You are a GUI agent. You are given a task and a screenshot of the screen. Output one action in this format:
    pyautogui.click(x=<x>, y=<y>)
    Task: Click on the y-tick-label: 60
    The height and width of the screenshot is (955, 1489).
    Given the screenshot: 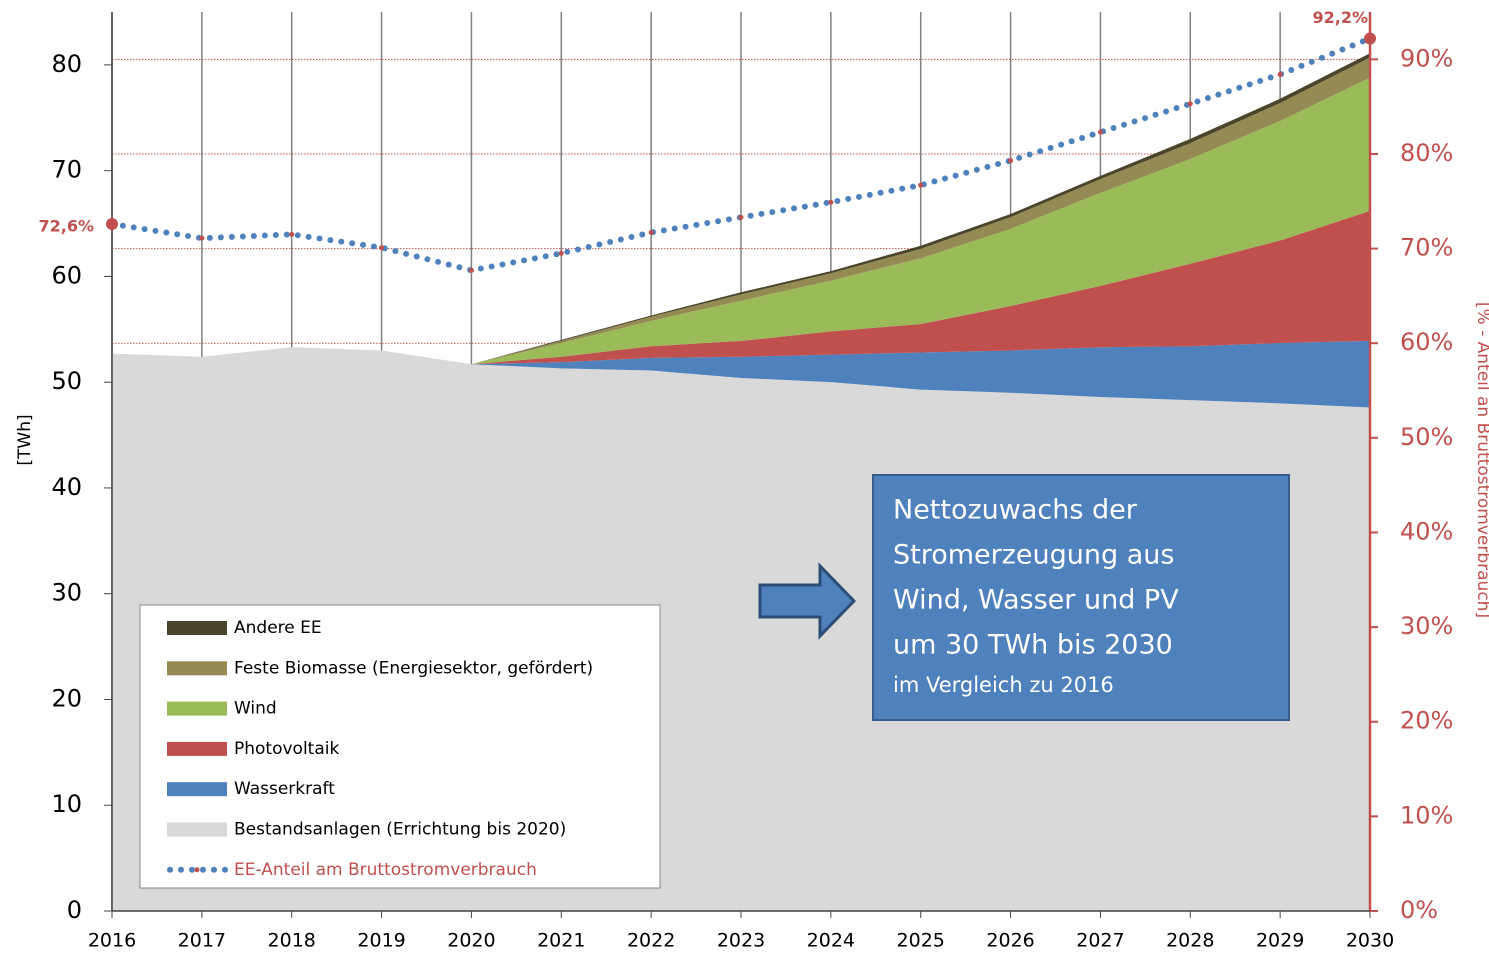 What is the action you would take?
    pyautogui.click(x=66, y=275)
    